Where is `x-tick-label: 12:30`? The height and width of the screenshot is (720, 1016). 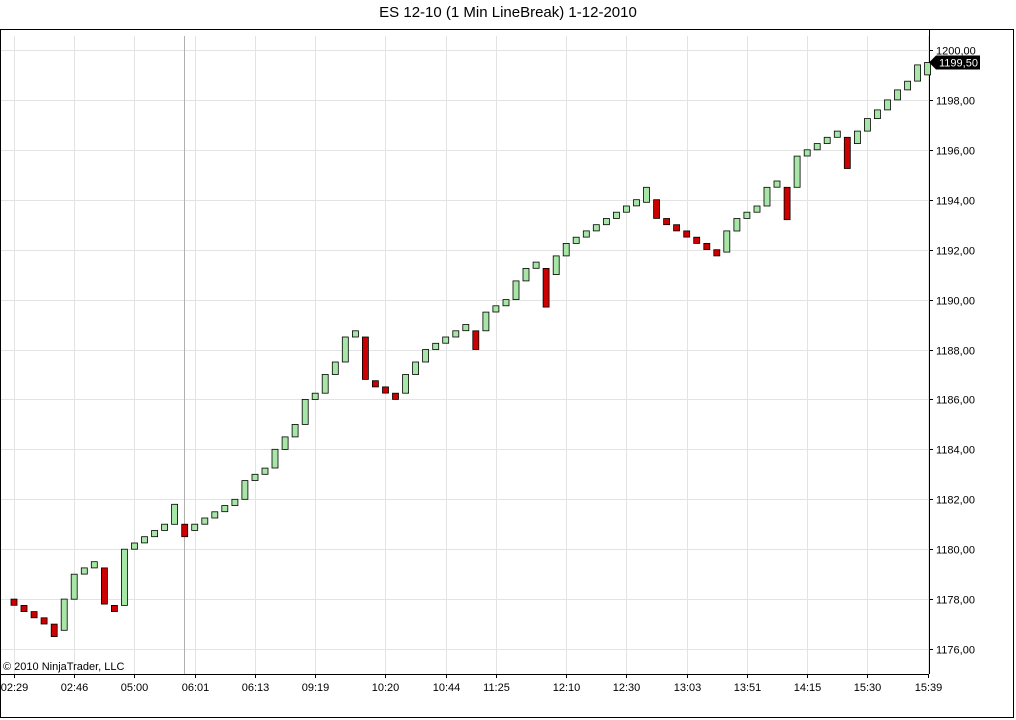
x-tick-label: 12:30 is located at coordinates (627, 688).